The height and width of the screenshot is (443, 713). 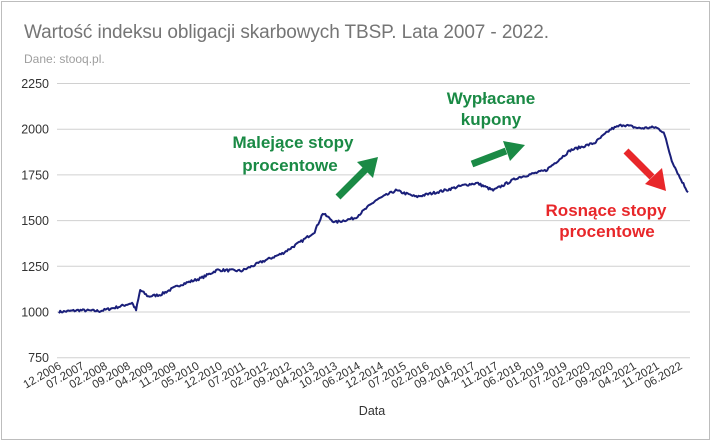 What do you see at coordinates (606, 210) in the screenshot?
I see `rising-rates-line1: Rosnące stopy` at bounding box center [606, 210].